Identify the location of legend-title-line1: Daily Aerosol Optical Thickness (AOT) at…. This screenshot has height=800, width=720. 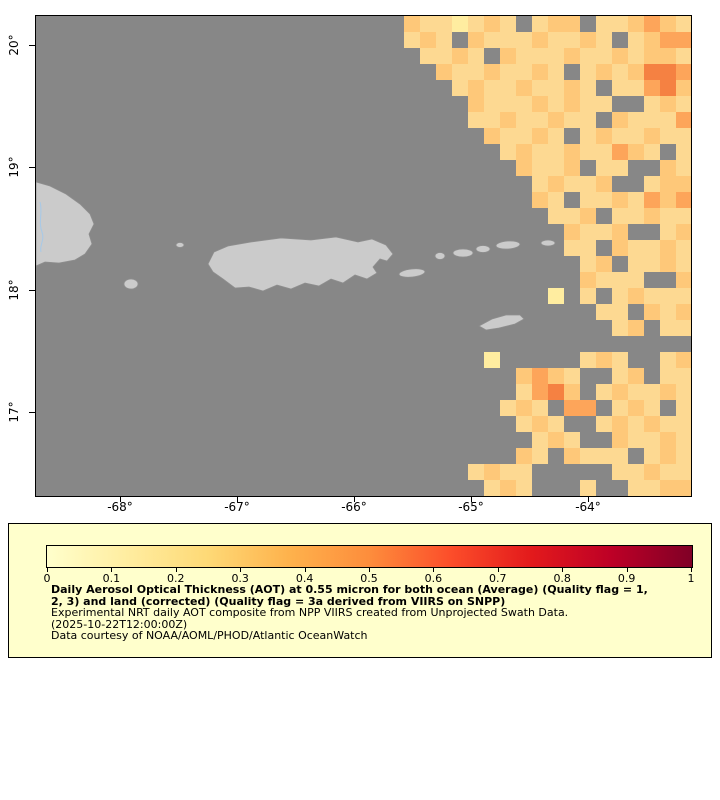
(349, 589).